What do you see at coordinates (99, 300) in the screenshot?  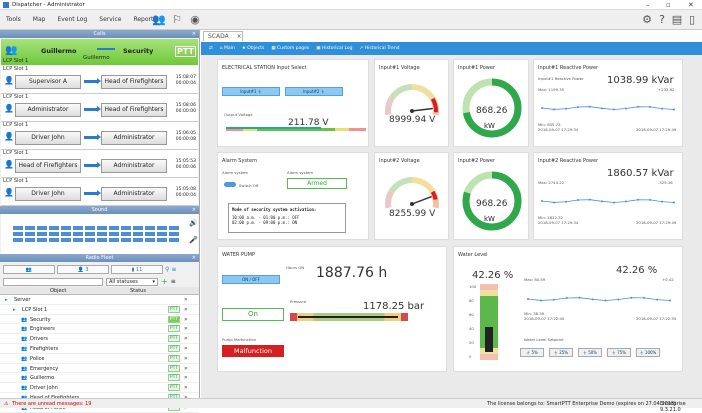 I see `tree-row: ▸ Server »` at bounding box center [99, 300].